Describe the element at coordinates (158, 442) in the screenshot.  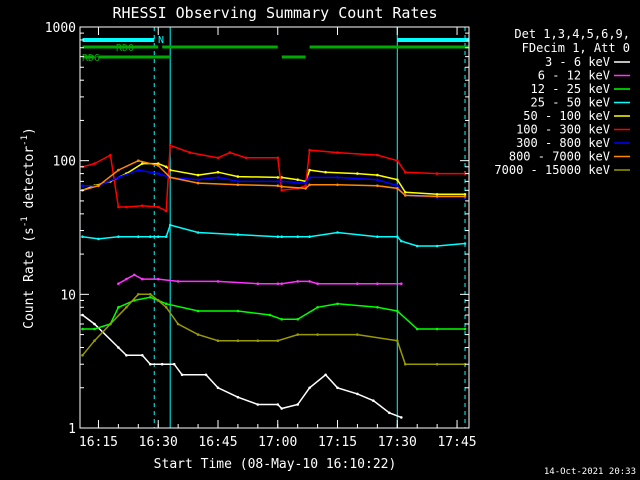
I see `x-tick-label-1: 16:30` at that location.